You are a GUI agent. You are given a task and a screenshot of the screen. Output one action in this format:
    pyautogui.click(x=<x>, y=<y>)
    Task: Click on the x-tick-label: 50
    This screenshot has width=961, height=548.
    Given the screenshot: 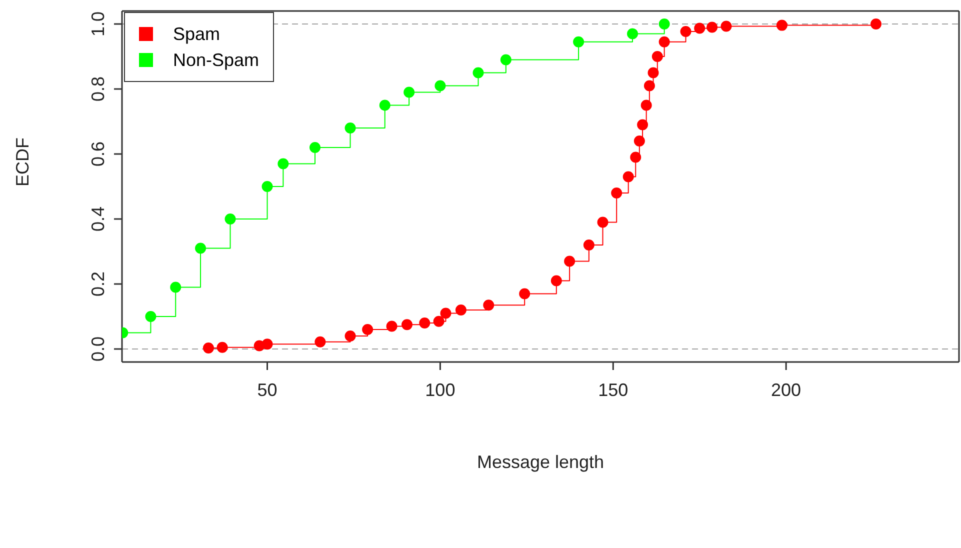 What is the action you would take?
    pyautogui.click(x=267, y=390)
    